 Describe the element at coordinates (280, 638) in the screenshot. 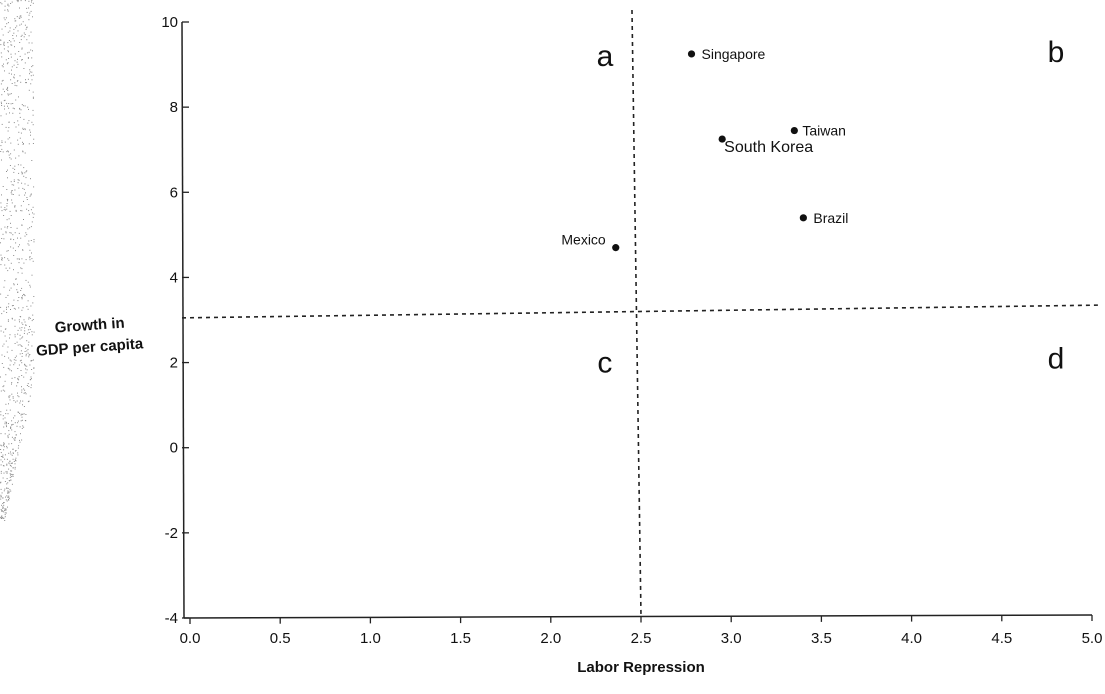

I see `x-tick-label: 0.5` at that location.